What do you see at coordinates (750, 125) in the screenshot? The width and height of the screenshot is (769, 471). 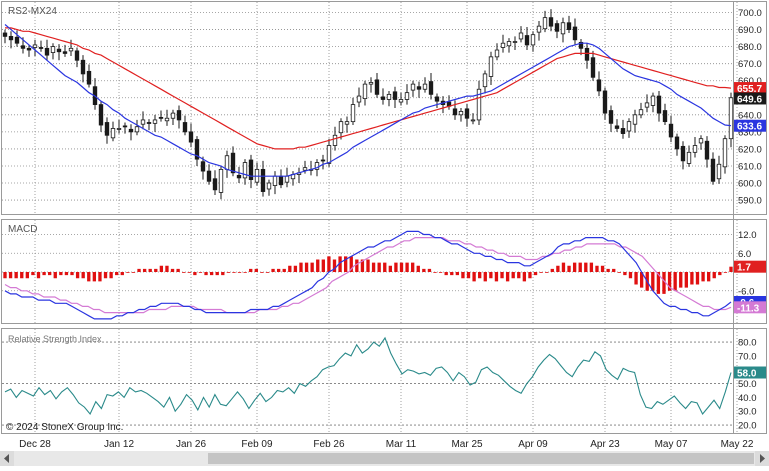 I see `price-tag-box` at bounding box center [750, 125].